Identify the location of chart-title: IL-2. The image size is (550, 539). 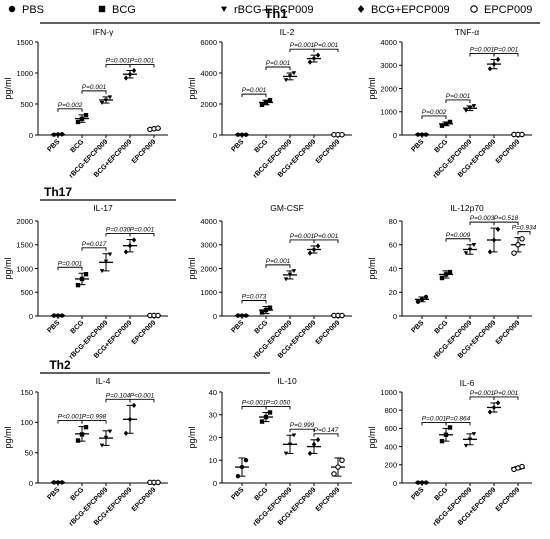
(287, 32).